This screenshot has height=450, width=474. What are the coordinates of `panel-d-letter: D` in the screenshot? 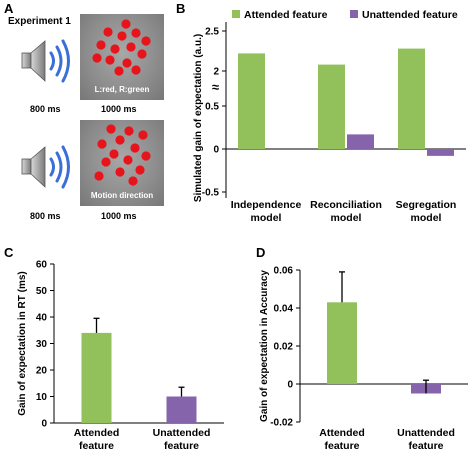 It's located at (261, 252).